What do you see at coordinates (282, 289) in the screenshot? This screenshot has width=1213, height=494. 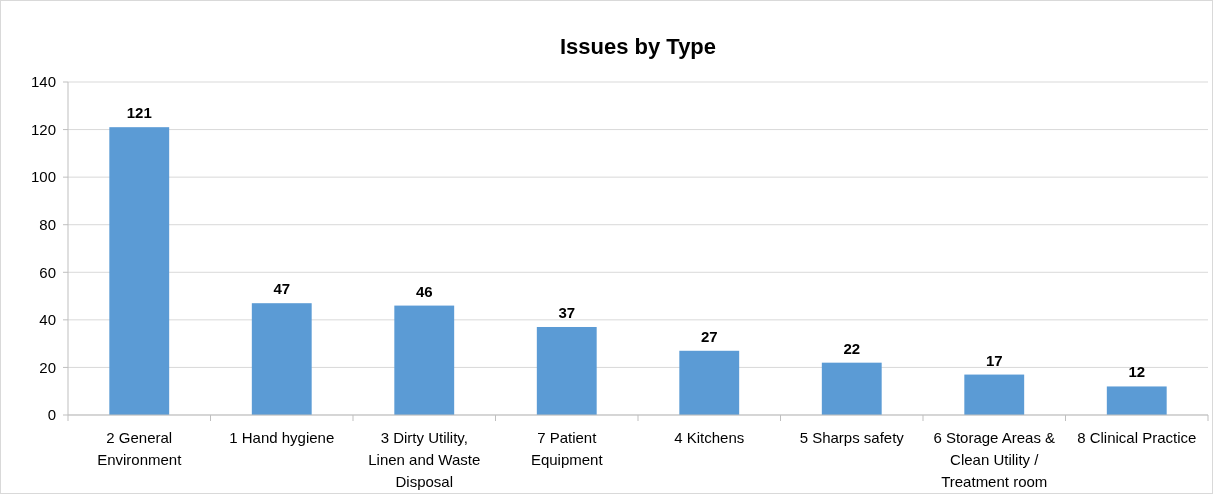 I see `data-label: 47` at bounding box center [282, 289].